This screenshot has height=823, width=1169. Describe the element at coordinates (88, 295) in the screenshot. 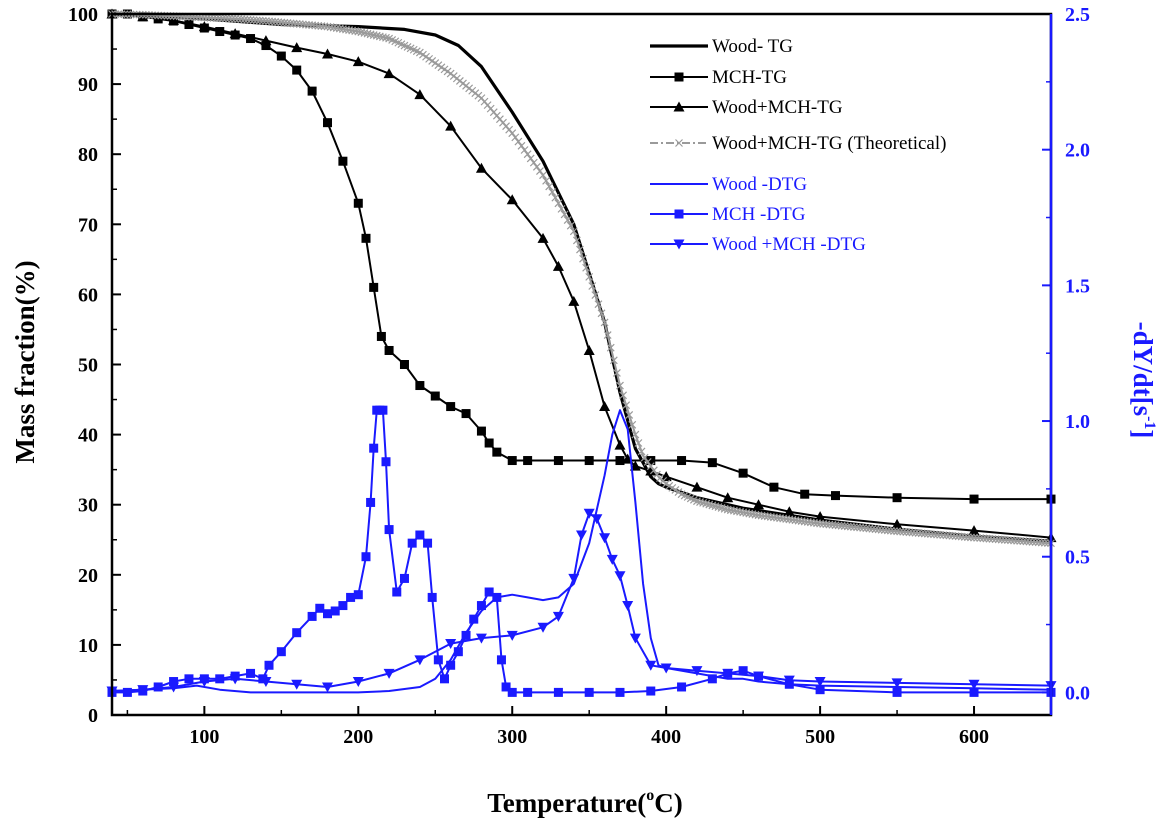

I see `y-left-tick-label: 60` at that location.